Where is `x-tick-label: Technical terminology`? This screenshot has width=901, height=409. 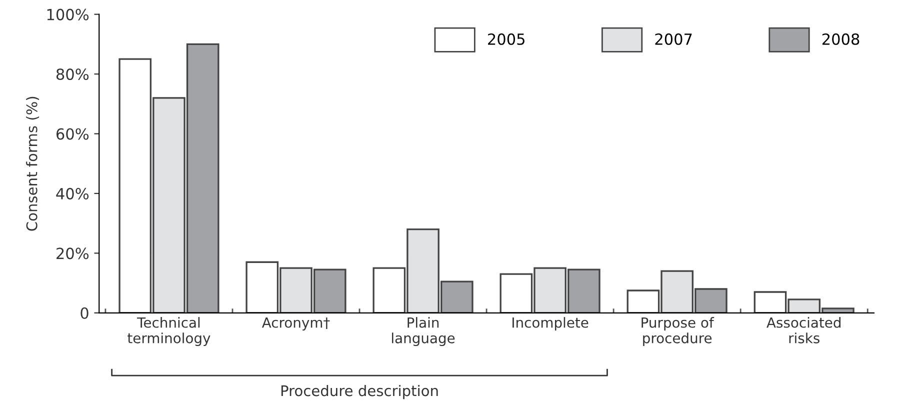
x-tick-label: Technical terminology is located at coordinates (169, 331).